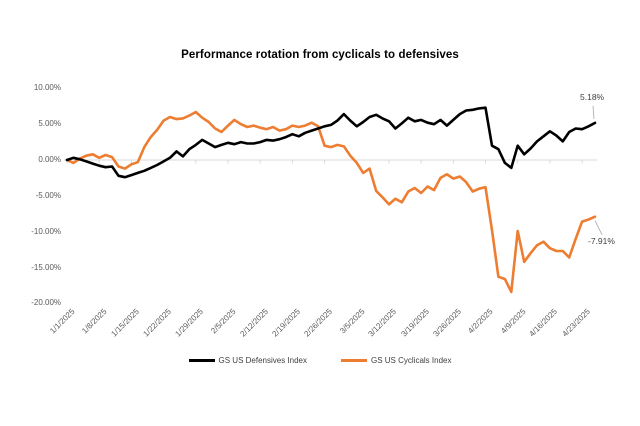  I want to click on legend-item-defensives: GS US Defensives Index, so click(247, 360).